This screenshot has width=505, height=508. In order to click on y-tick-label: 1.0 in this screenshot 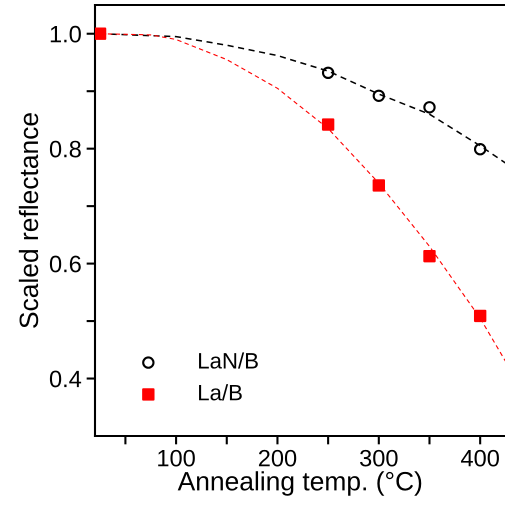, I will do `click(65, 34)`.